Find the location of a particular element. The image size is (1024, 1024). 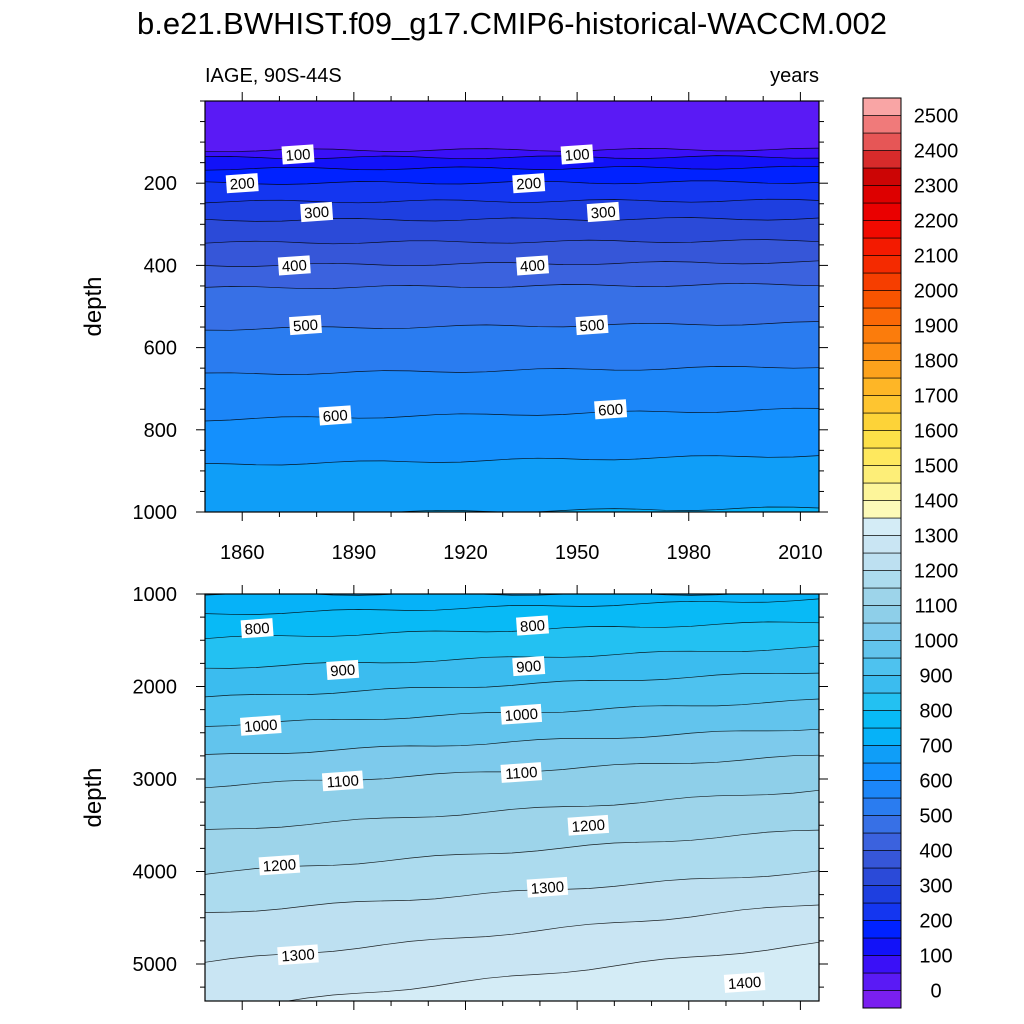

contour-label: 1200 is located at coordinates (588, 825).